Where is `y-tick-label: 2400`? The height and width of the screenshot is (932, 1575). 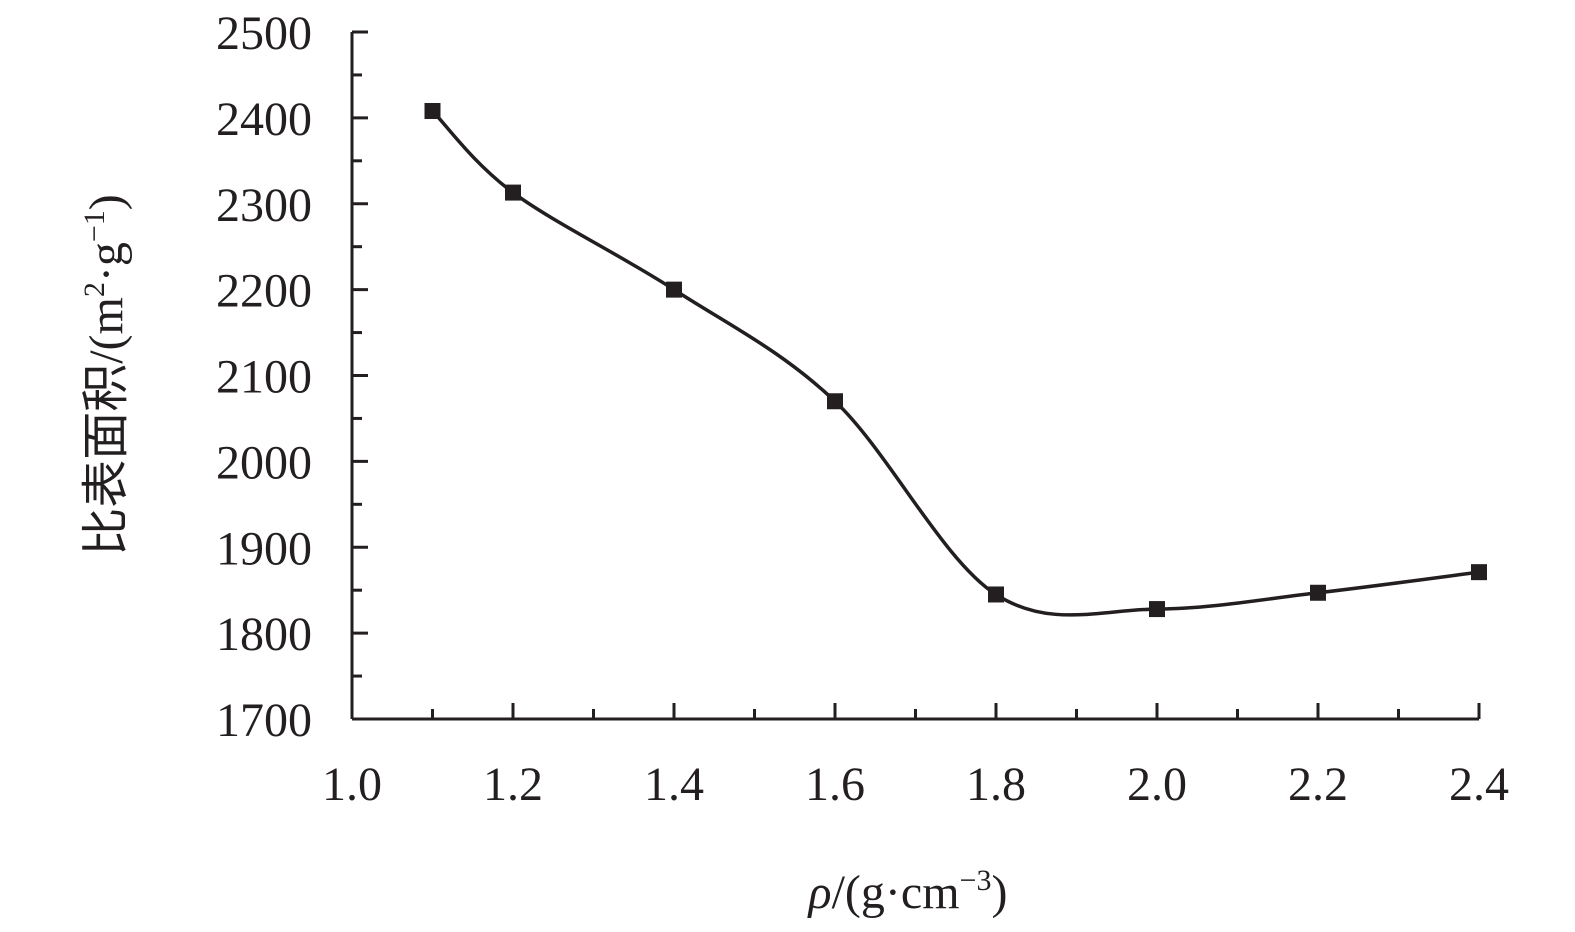
y-tick-label: 2400 is located at coordinates (264, 119).